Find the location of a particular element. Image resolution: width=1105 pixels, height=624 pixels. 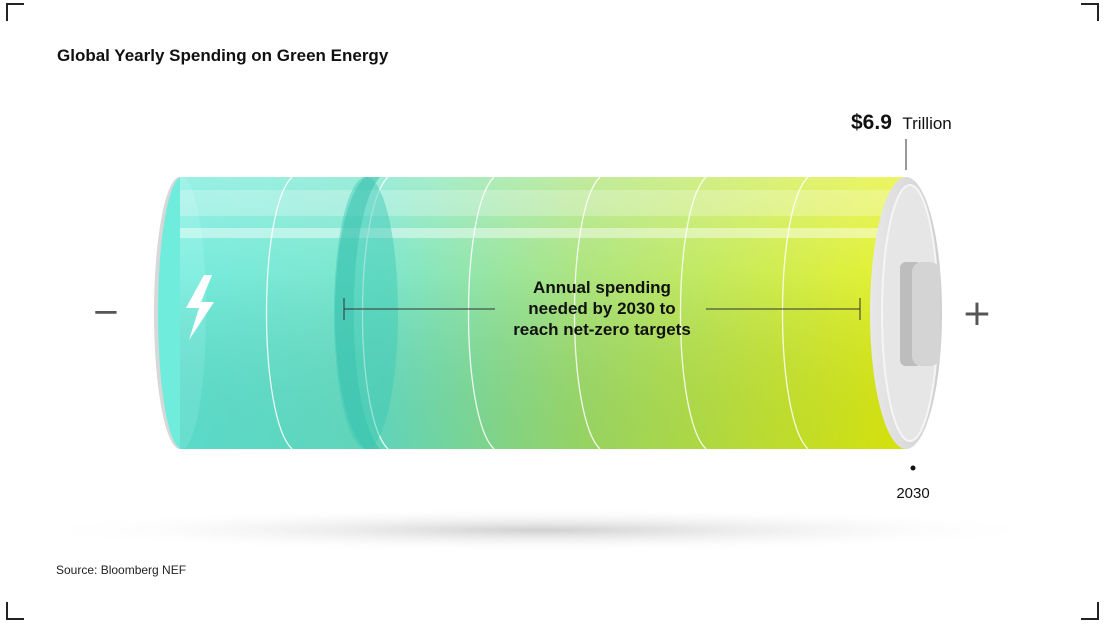

battery-highlight-top is located at coordinates (544, 203).